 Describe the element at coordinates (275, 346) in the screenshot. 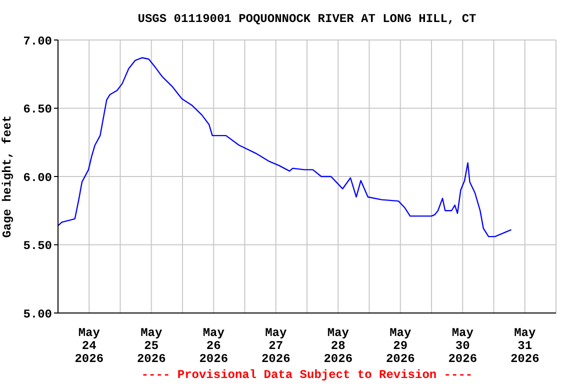

I see `x-tick-label: May 27 2026` at that location.